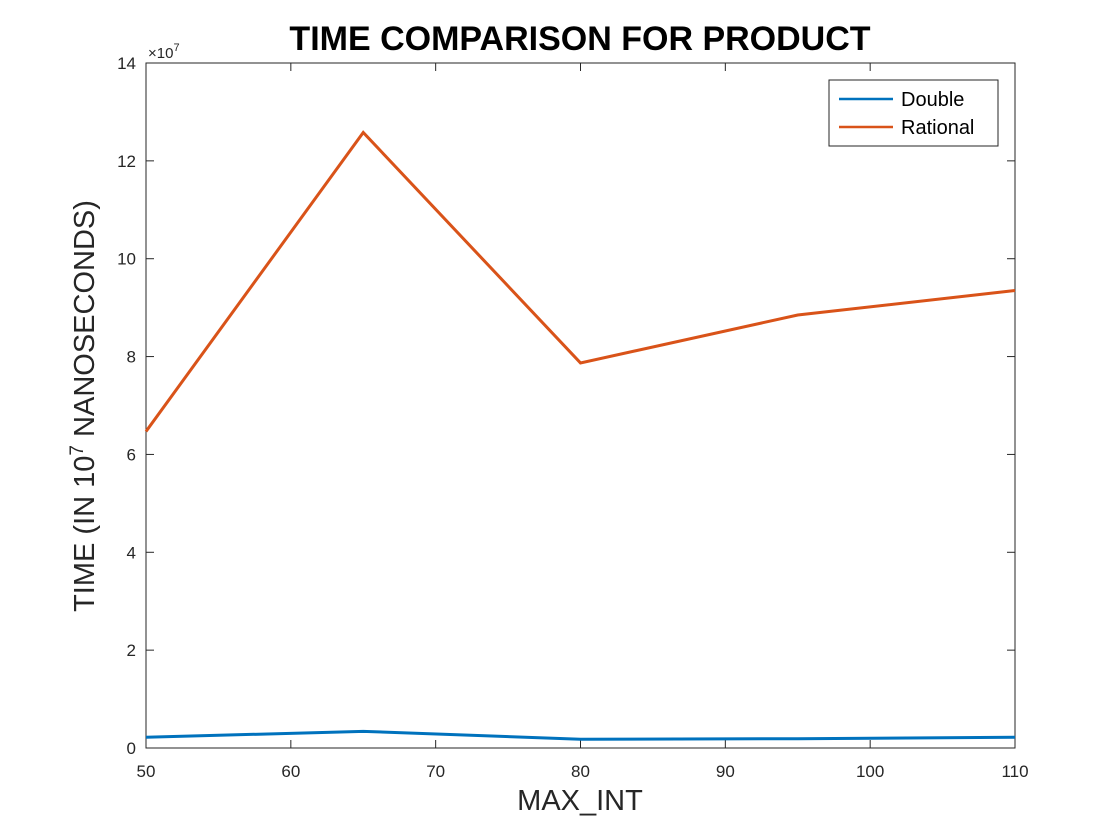 The image size is (1120, 840). I want to click on y-tick-label: 4, so click(131, 552).